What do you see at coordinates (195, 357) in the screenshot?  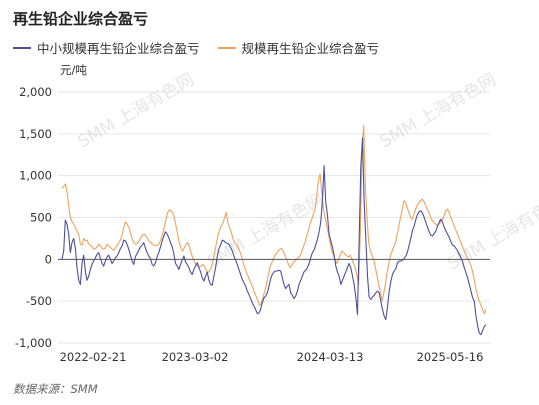 I see `x-tick-label: 2023-03-02` at bounding box center [195, 357].